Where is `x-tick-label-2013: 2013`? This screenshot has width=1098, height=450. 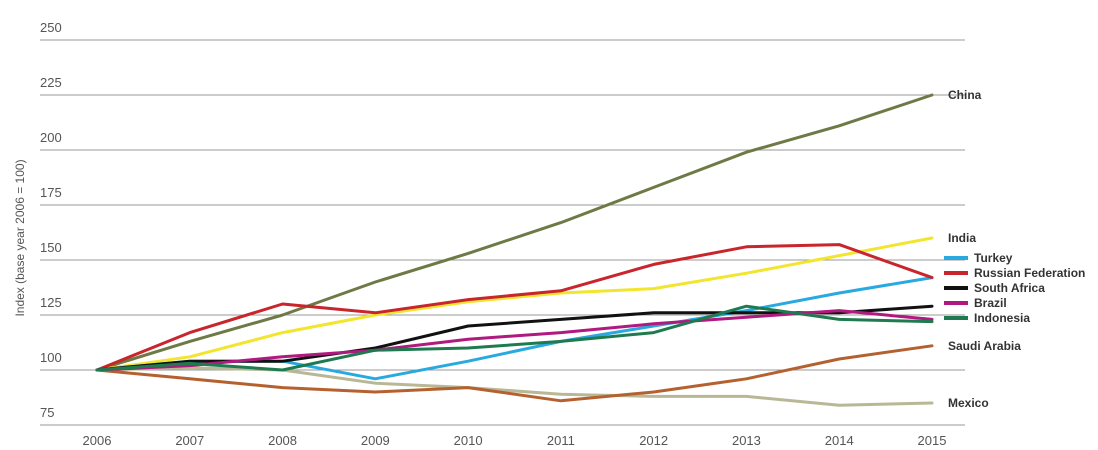 x-tick-label-2013: 2013 is located at coordinates (746, 440).